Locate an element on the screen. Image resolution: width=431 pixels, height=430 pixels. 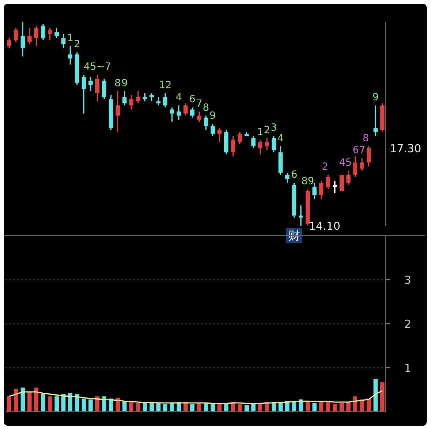
text: 45~7 is located at coordinates (98, 68).